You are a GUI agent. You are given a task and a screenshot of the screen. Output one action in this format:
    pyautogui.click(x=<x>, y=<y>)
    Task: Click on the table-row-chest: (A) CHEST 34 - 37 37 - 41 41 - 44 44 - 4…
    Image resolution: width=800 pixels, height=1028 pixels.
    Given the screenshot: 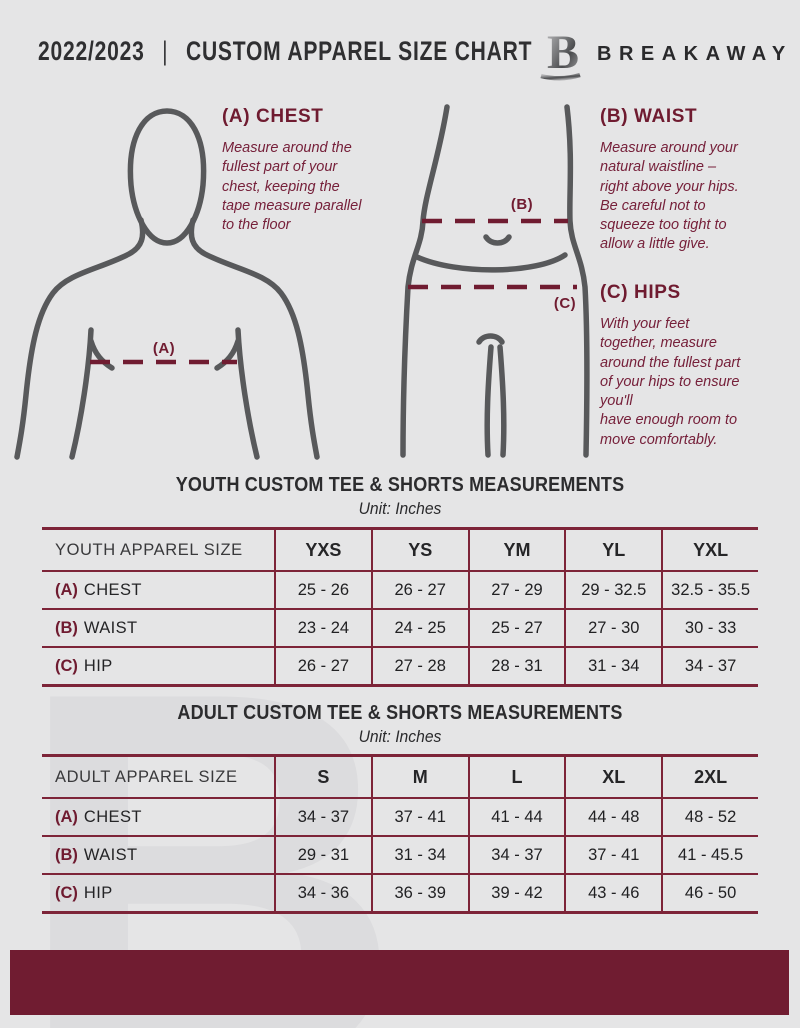 What is the action you would take?
    pyautogui.click(x=400, y=818)
    